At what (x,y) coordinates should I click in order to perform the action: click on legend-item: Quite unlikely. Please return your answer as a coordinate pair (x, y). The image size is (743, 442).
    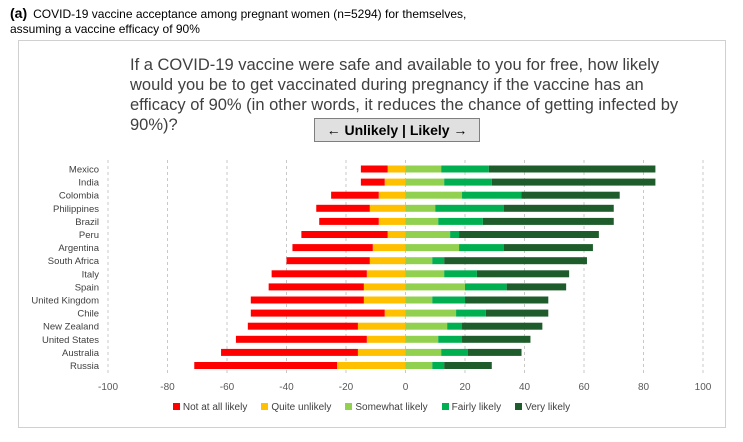
    Looking at the image, I should click on (296, 407).